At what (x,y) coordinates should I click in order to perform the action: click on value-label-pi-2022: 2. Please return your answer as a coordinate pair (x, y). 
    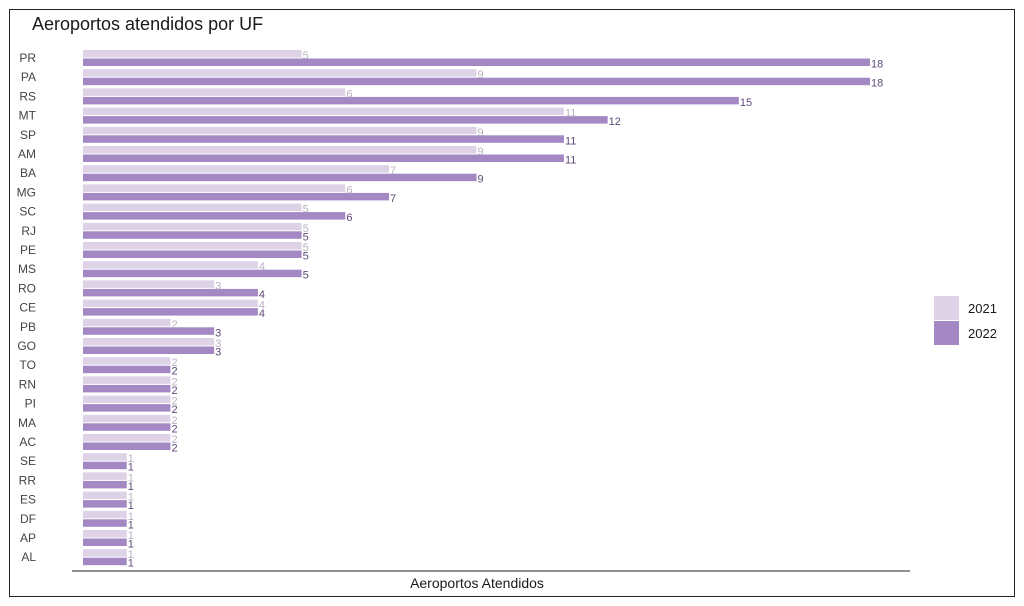
    Looking at the image, I should click on (174, 410).